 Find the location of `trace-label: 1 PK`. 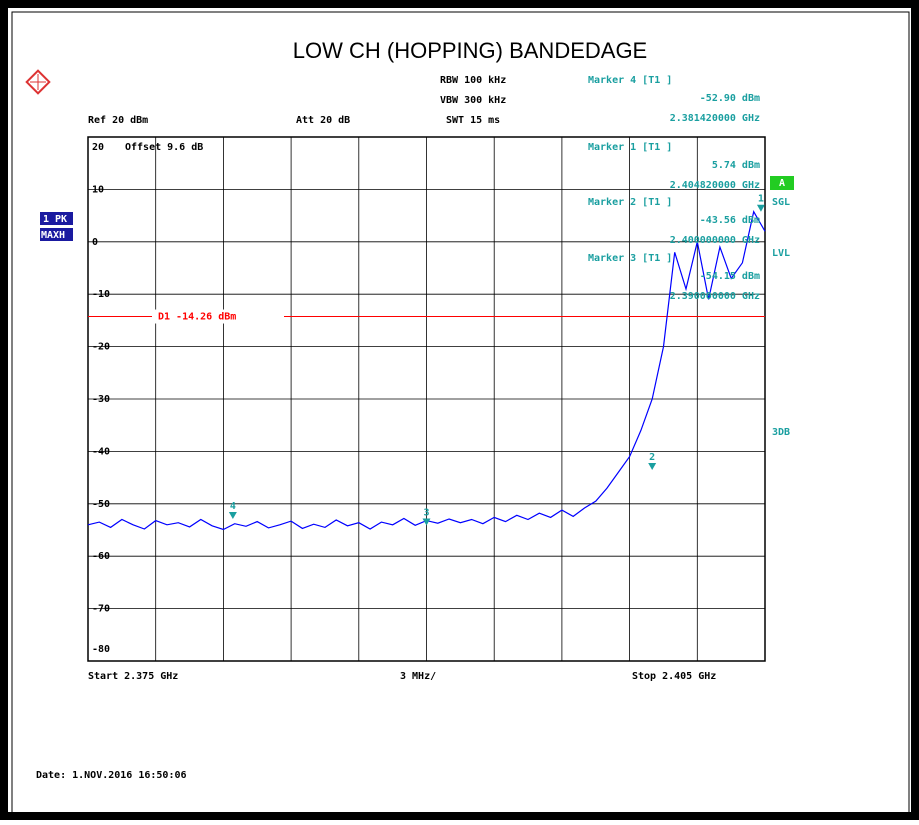

trace-label: 1 PK is located at coordinates (55, 219).